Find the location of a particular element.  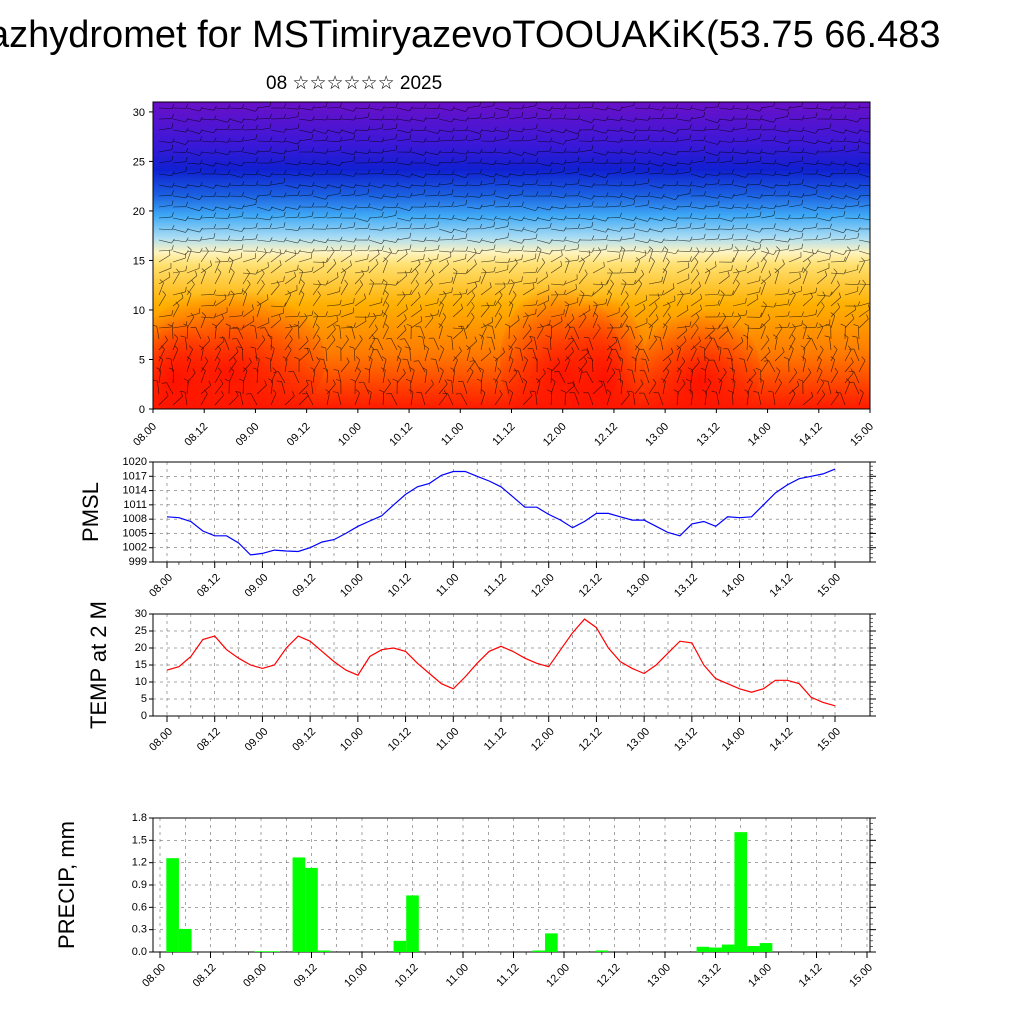

x-tick-label: 14.00 is located at coordinates (734, 586).